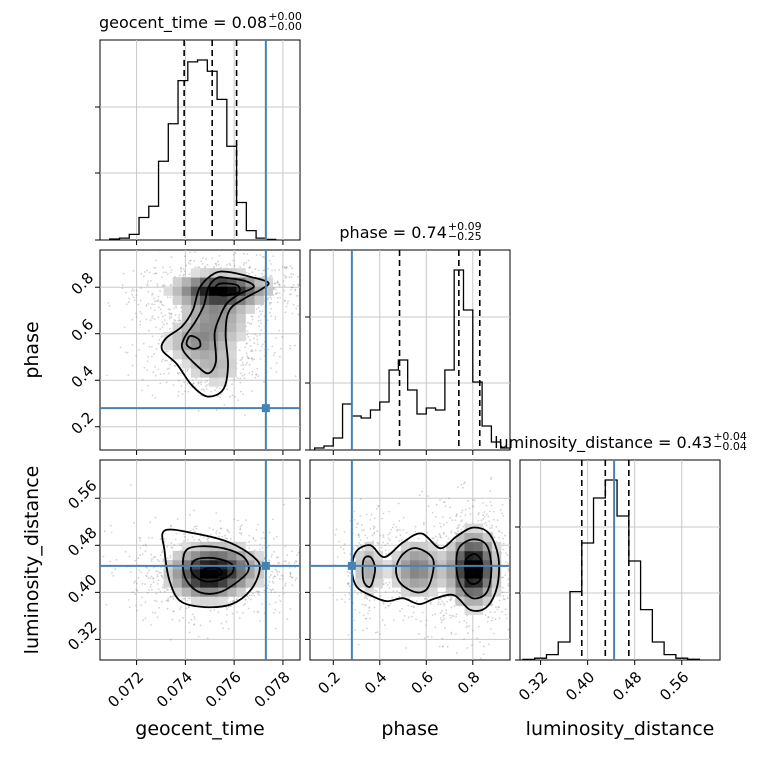  What do you see at coordinates (83, 423) in the screenshot?
I see `y-tick-label: 0.2` at bounding box center [83, 423].